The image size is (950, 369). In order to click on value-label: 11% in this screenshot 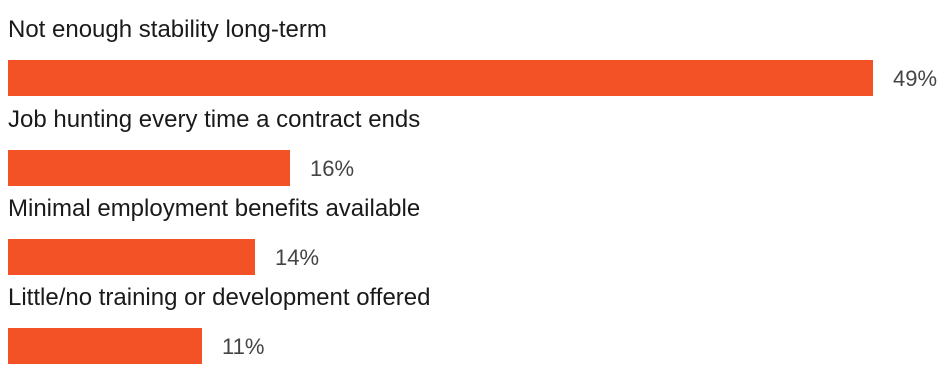, I will do `click(243, 346)`.